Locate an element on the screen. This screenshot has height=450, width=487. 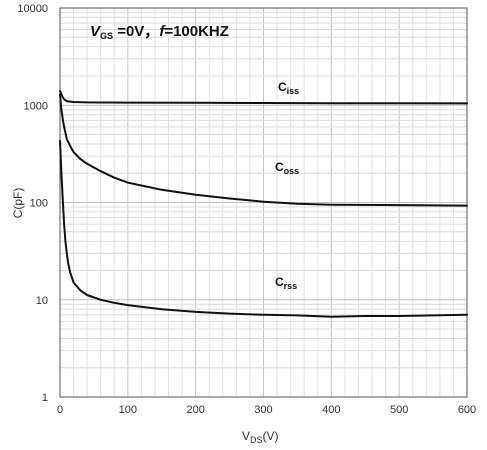
x-tick-label: 300 is located at coordinates (263, 410).